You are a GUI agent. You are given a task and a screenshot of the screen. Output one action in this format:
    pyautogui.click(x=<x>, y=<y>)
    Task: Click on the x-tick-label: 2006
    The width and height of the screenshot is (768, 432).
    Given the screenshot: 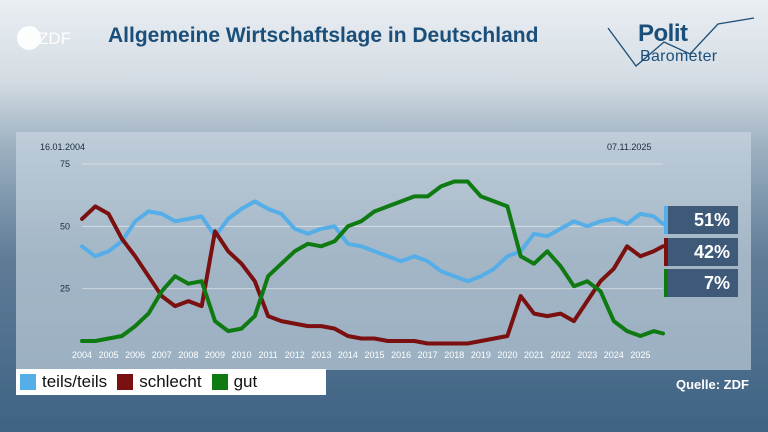 What is the action you would take?
    pyautogui.click(x=135, y=355)
    